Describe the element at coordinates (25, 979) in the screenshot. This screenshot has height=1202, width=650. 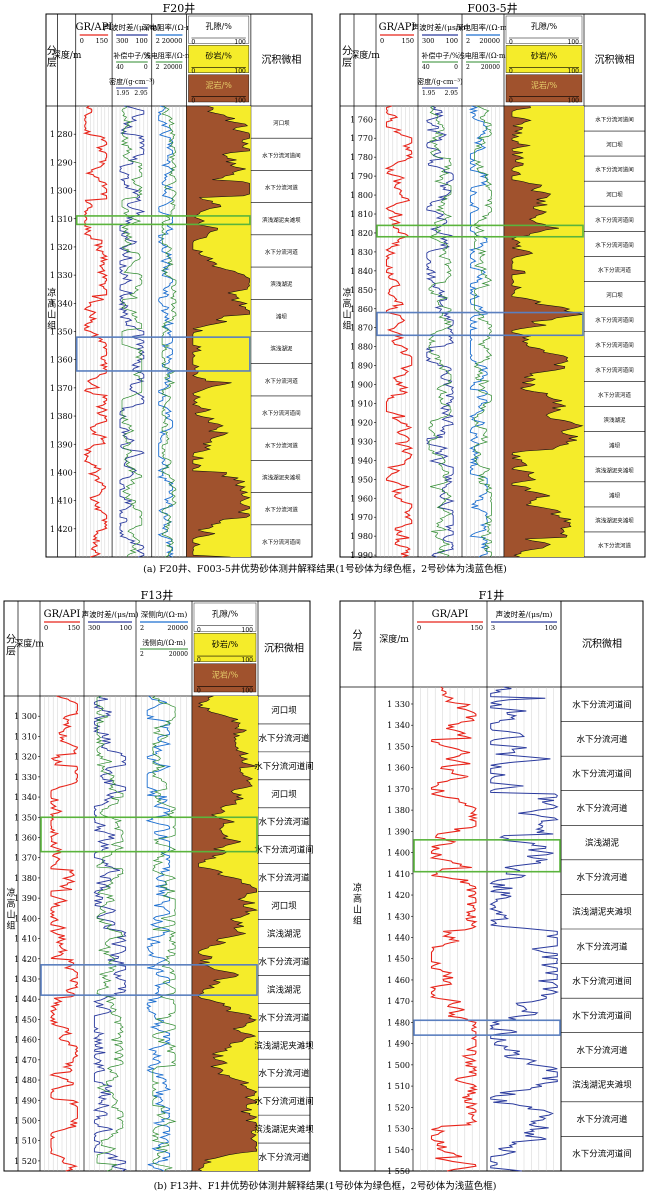
I see `depth-tick-label: 1 430` at that location.